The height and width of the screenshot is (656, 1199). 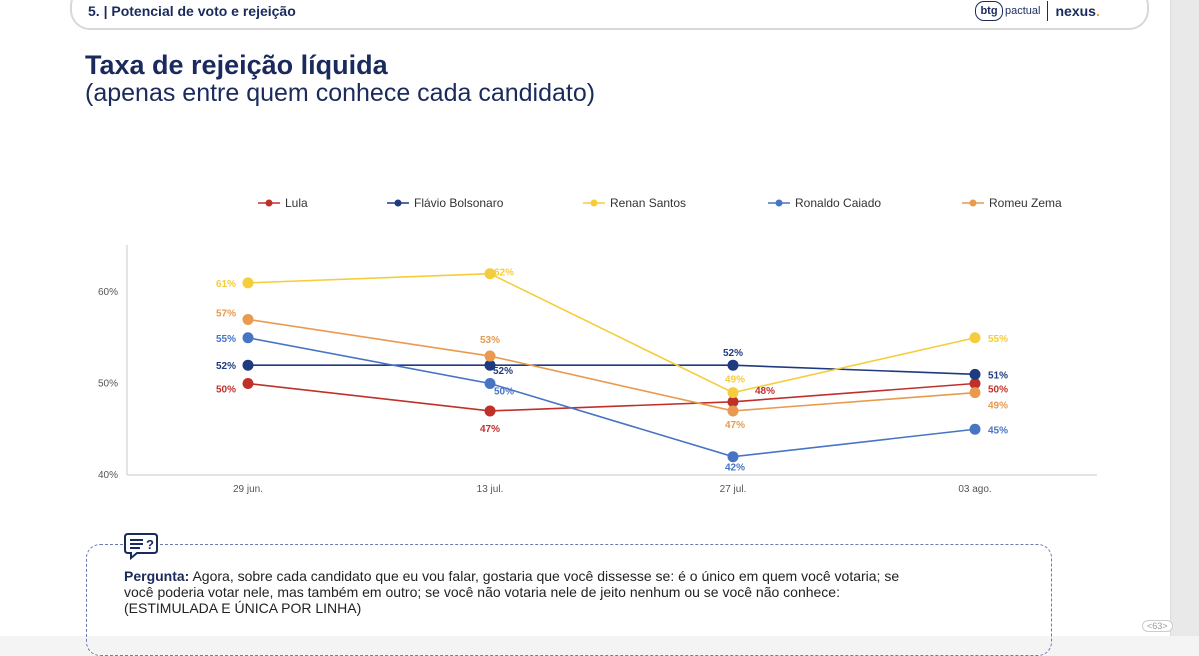 I want to click on data-label-renan-santos: 62%, so click(x=504, y=273).